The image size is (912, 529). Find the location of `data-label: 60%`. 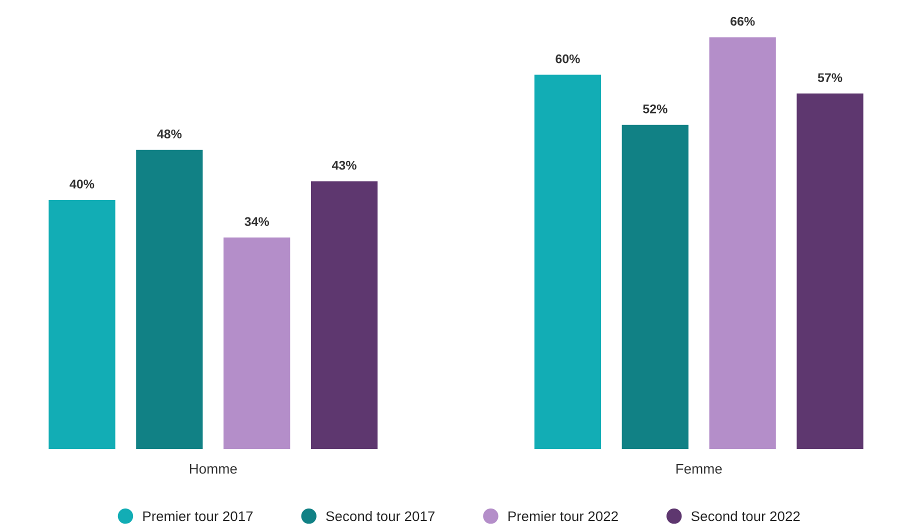

data-label: 60% is located at coordinates (568, 59).